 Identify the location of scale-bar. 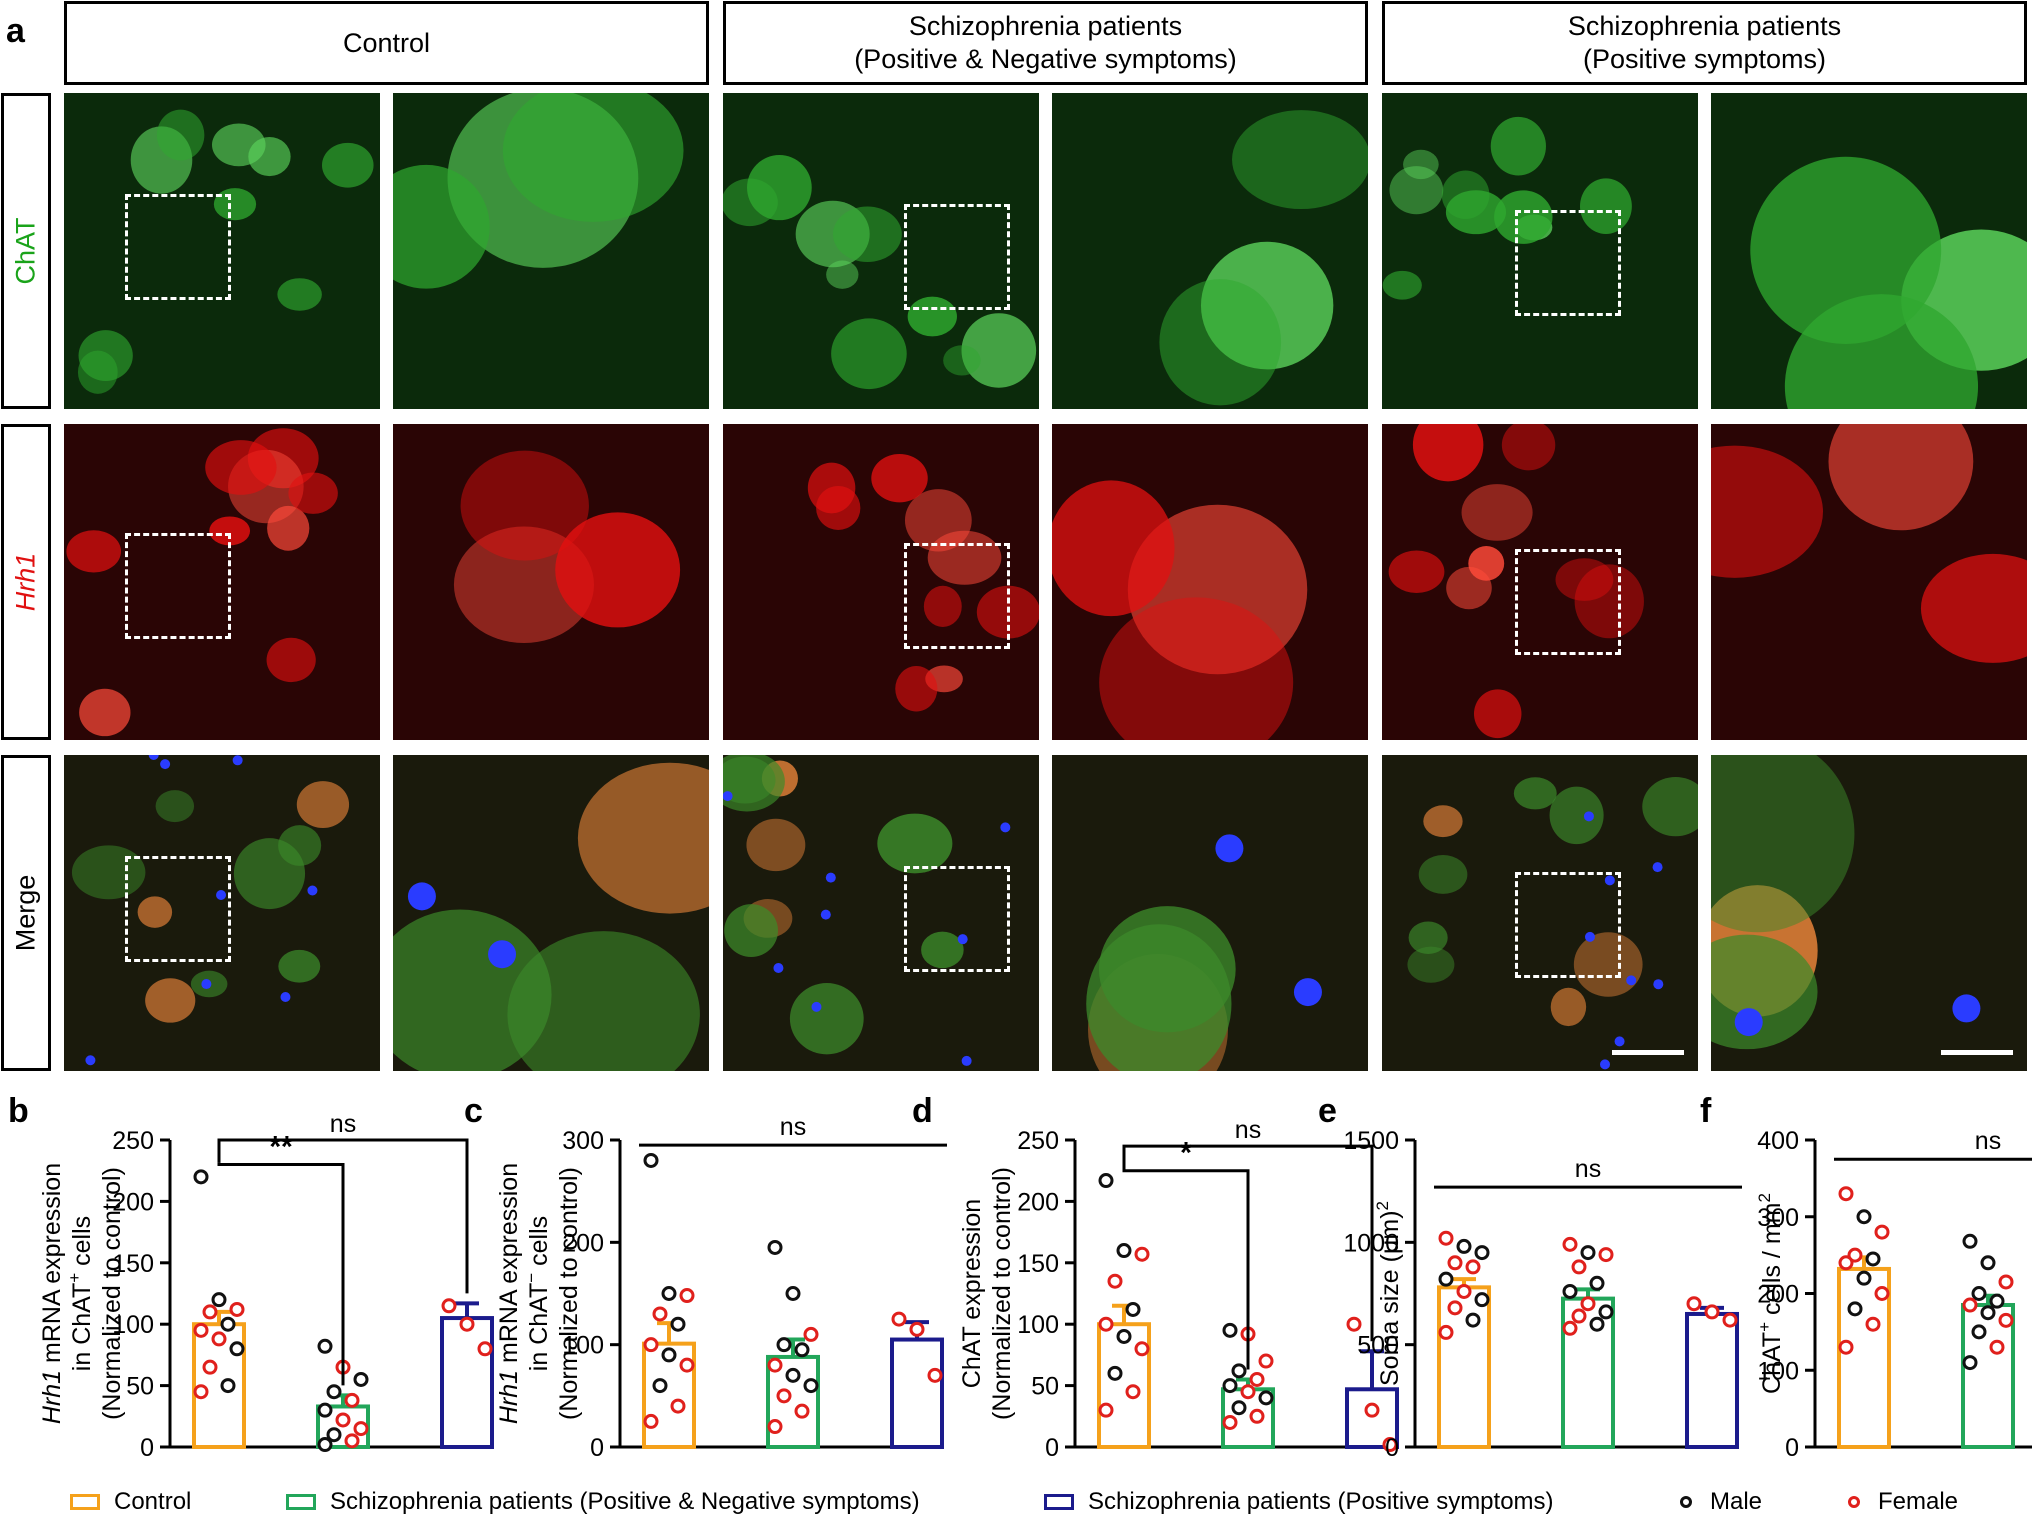
(1648, 1052).